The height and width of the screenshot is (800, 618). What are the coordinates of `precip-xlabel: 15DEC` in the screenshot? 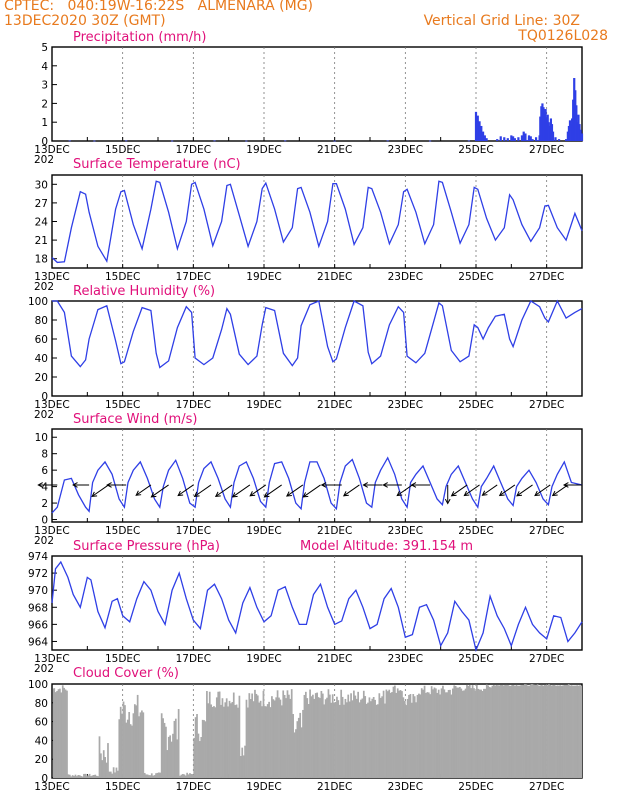 It's located at (122, 150).